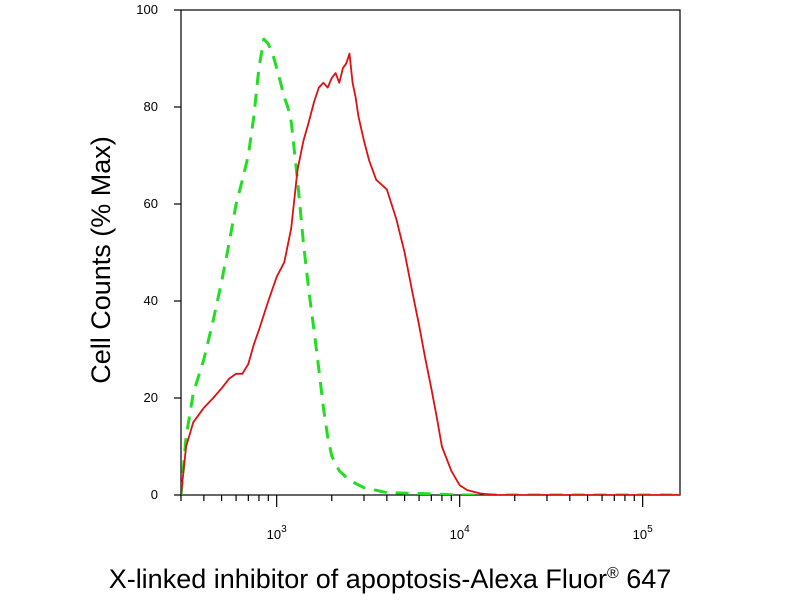 This screenshot has height=600, width=800. Describe the element at coordinates (650, 529) in the screenshot. I see `x-tick-label-exponent: 5` at that location.